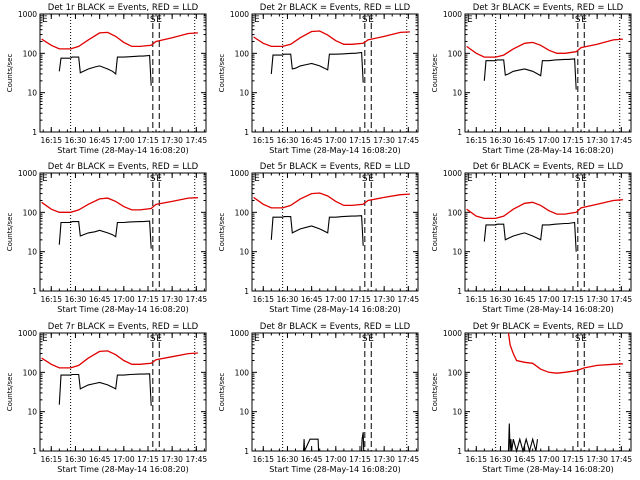 Image resolution: width=640 pixels, height=480 pixels. Describe the element at coordinates (123, 232) in the screenshot. I see `plot-frame` at that location.